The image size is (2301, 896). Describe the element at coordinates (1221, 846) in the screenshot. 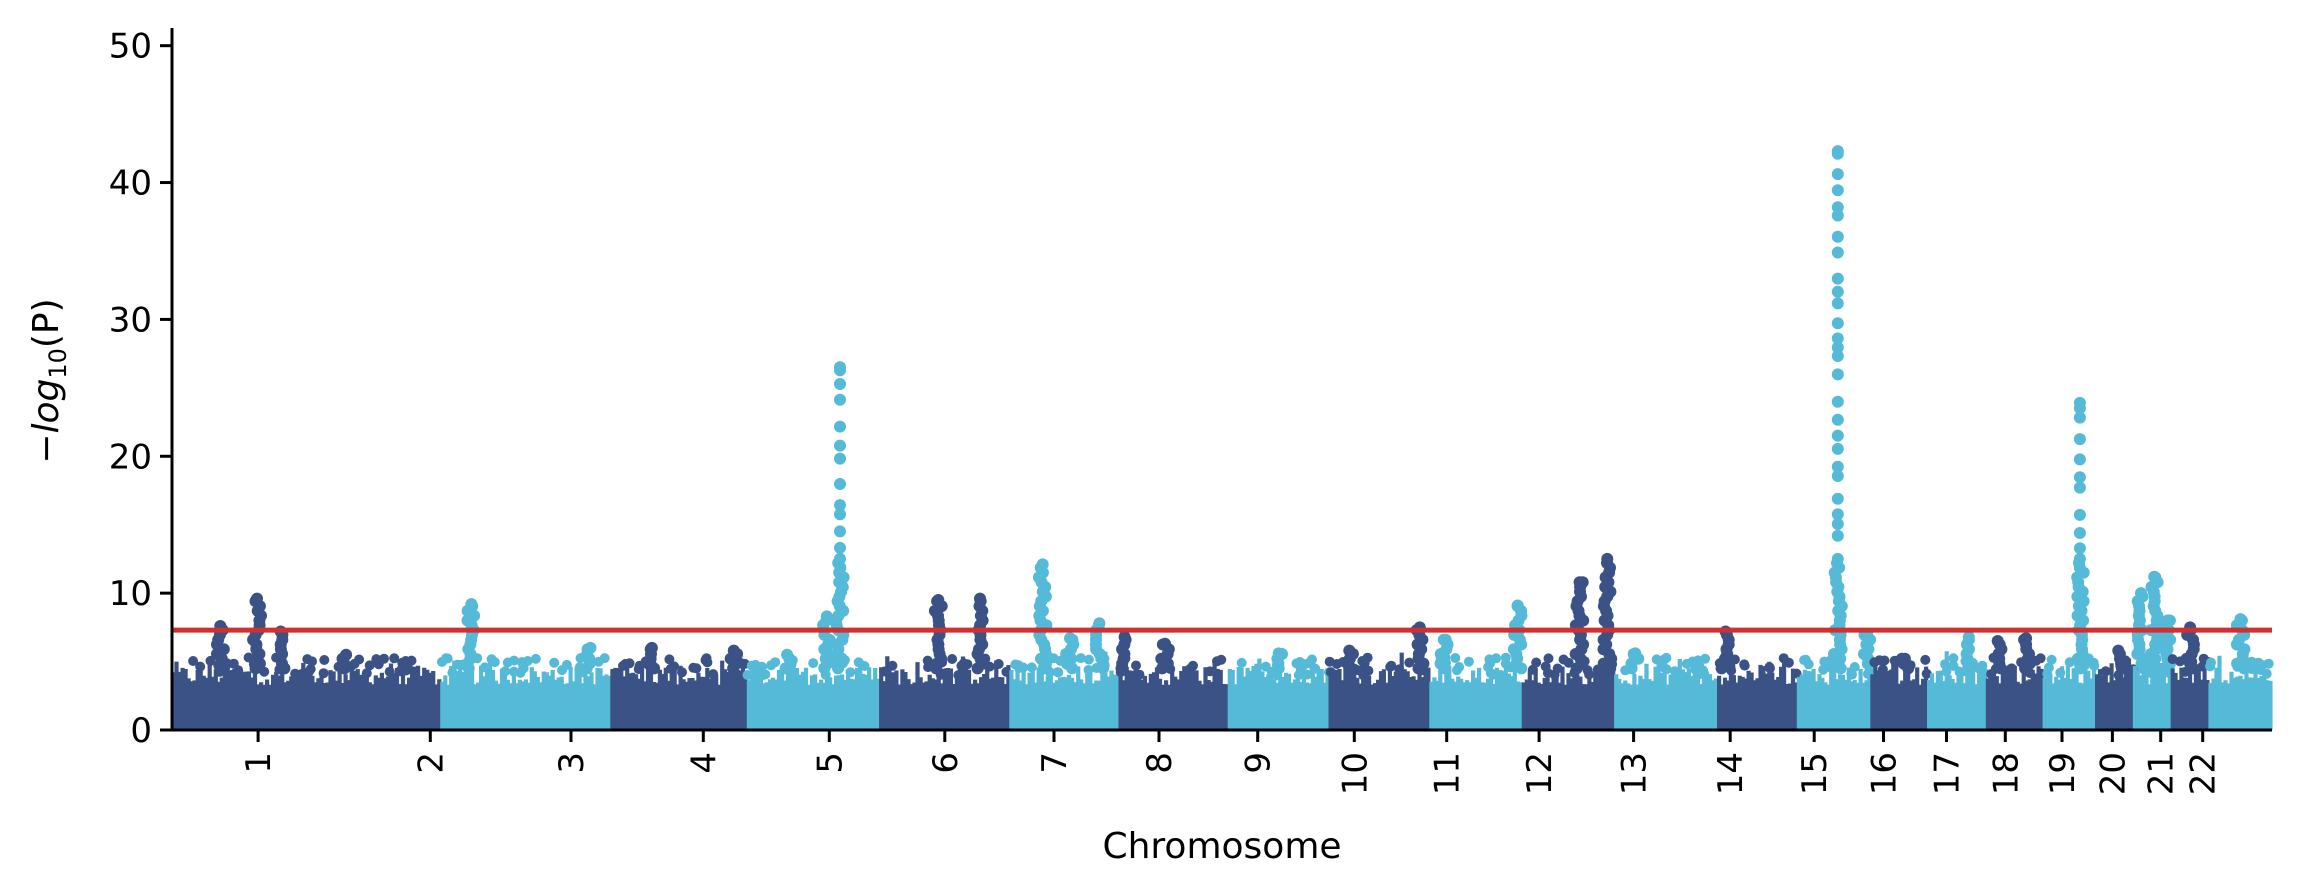

I see `x-axis-label: Chromosome` at that location.